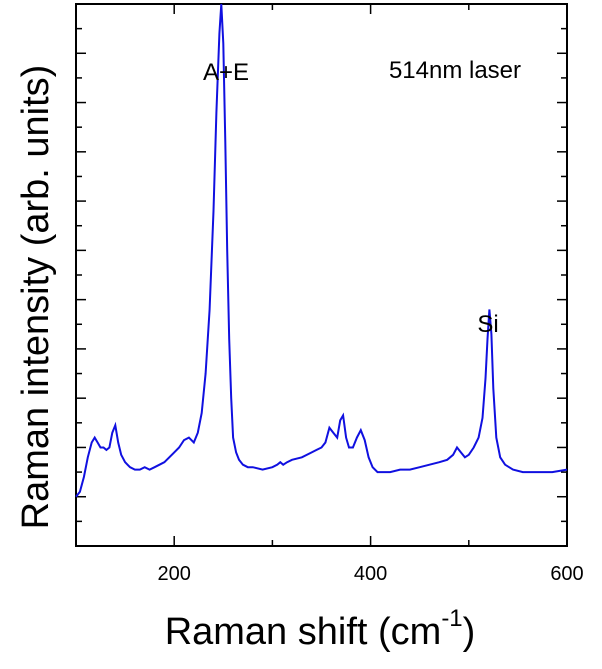  I want to click on laser-annotation: 514nm laser, so click(455, 70).